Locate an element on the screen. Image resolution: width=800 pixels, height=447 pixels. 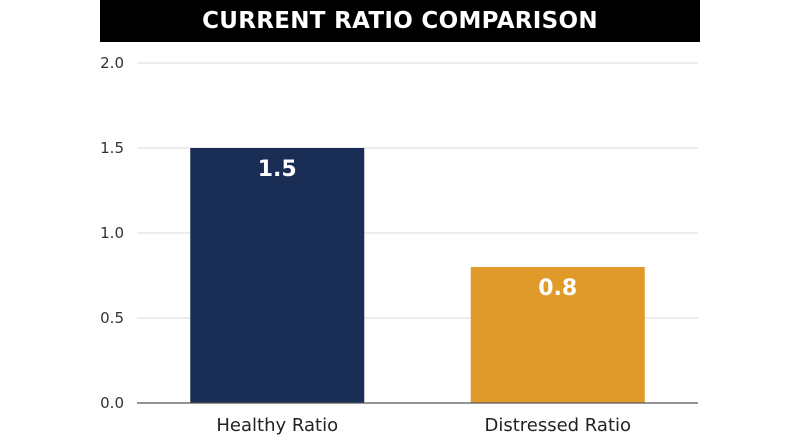
data-labels: 1.5 0.8 is located at coordinates (417, 229).